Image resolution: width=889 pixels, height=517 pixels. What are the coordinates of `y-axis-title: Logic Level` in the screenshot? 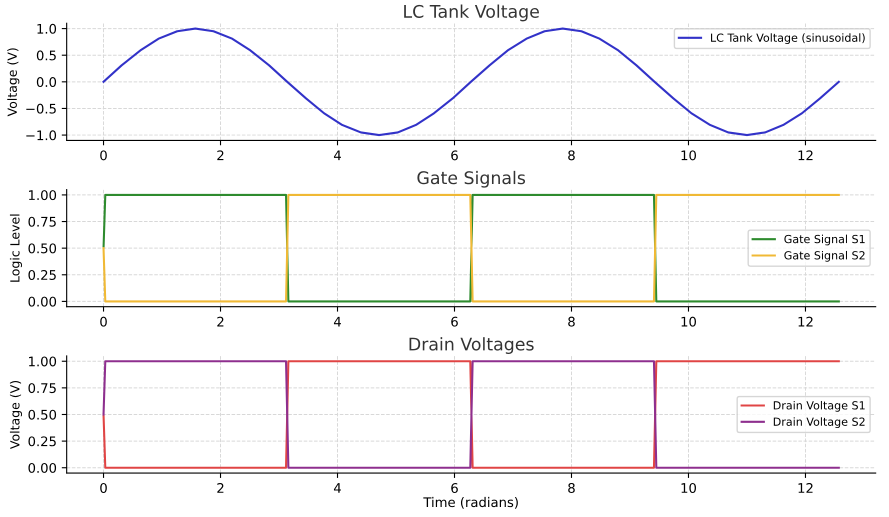 It's located at (16, 248).